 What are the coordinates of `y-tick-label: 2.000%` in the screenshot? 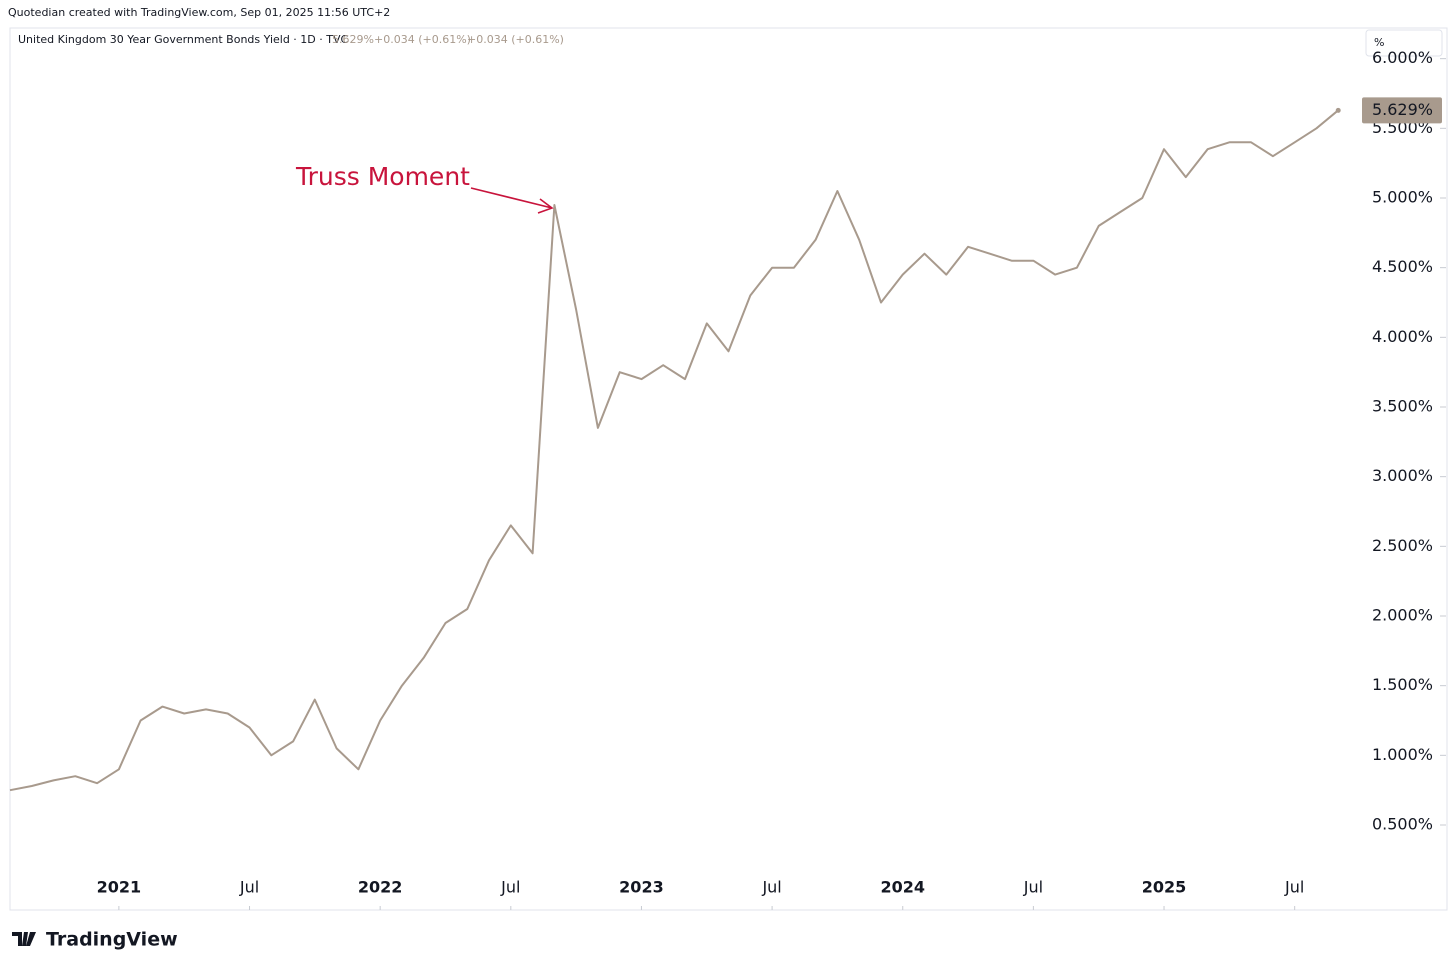 It's located at (1402, 615).